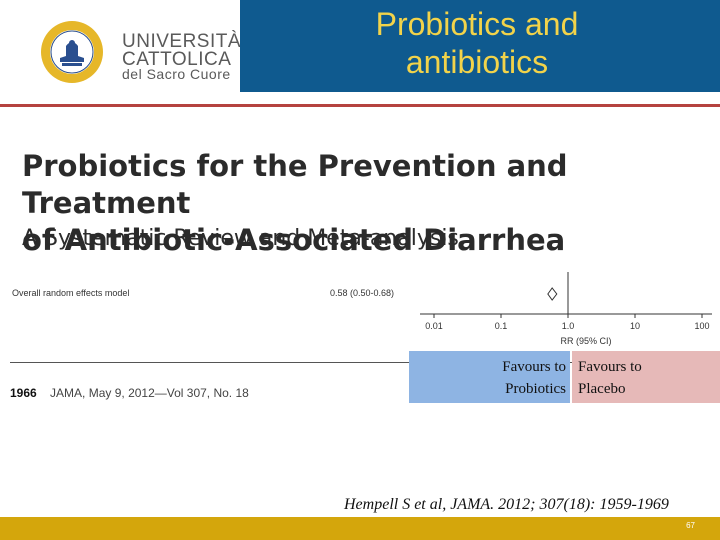 The height and width of the screenshot is (540, 720). What do you see at coordinates (701, 326) in the screenshot?
I see `axis-tick-label: 100` at bounding box center [701, 326].